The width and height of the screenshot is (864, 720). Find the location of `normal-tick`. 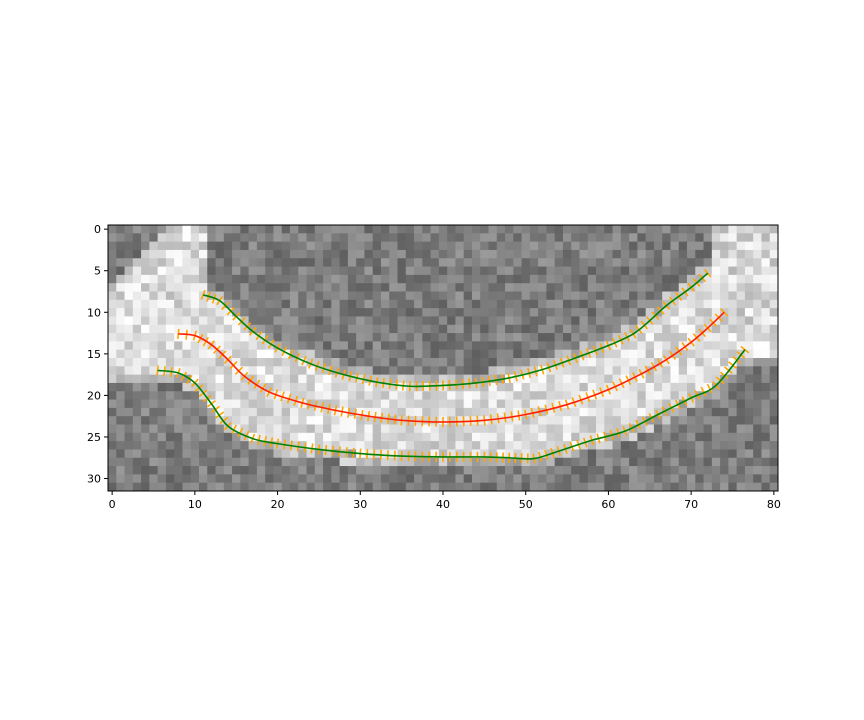

normal-tick is located at coordinates (189, 379).